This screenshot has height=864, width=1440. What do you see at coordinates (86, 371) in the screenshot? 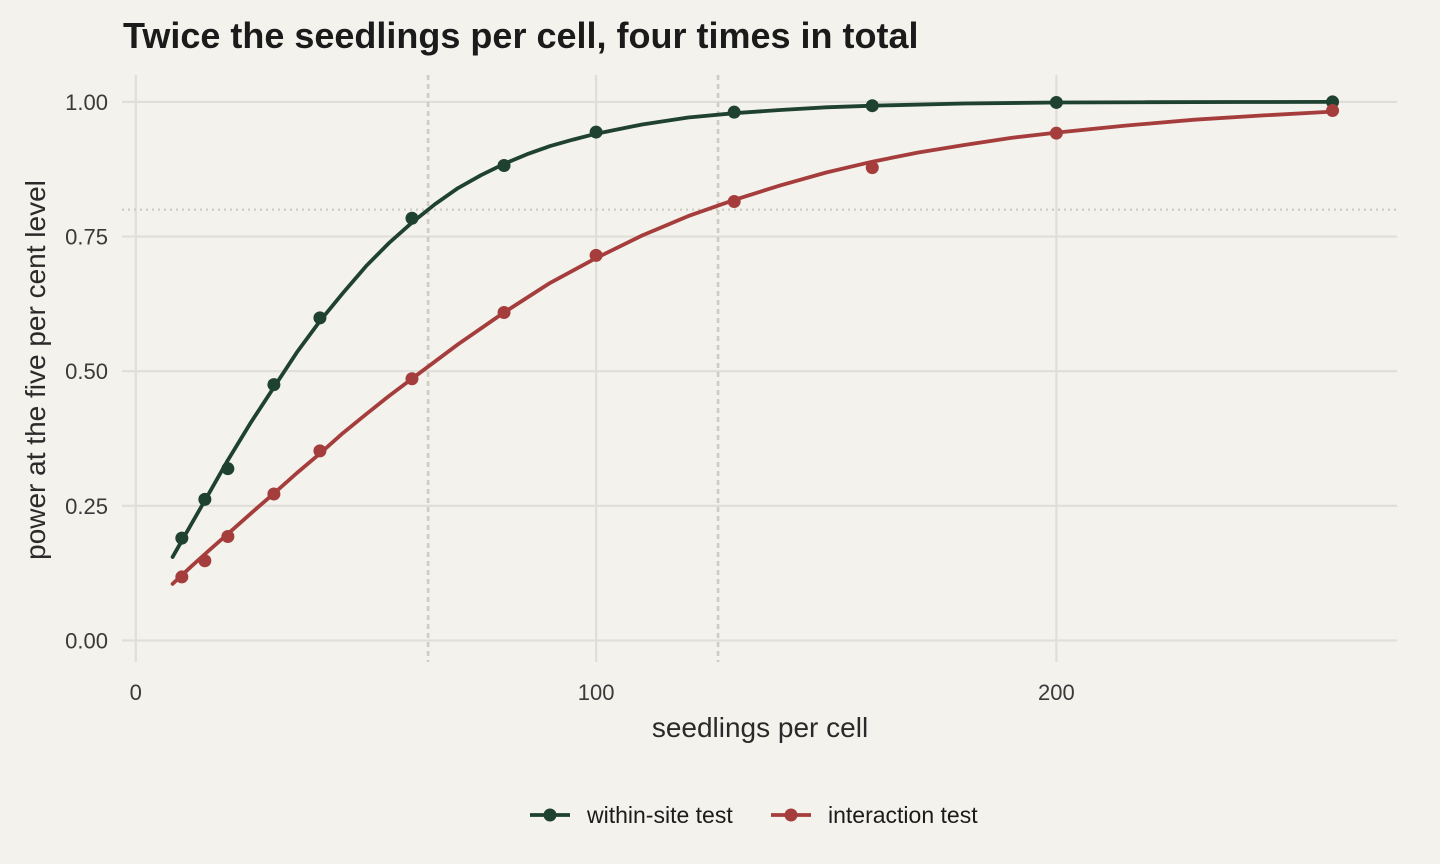
I see `y-tick-label: 0.50` at bounding box center [86, 371].